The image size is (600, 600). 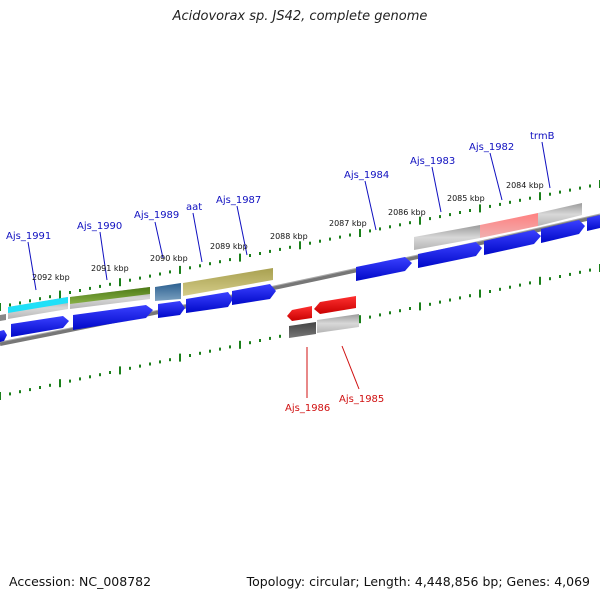 I want to click on kbp-label: 2087 kbp, so click(x=348, y=223).